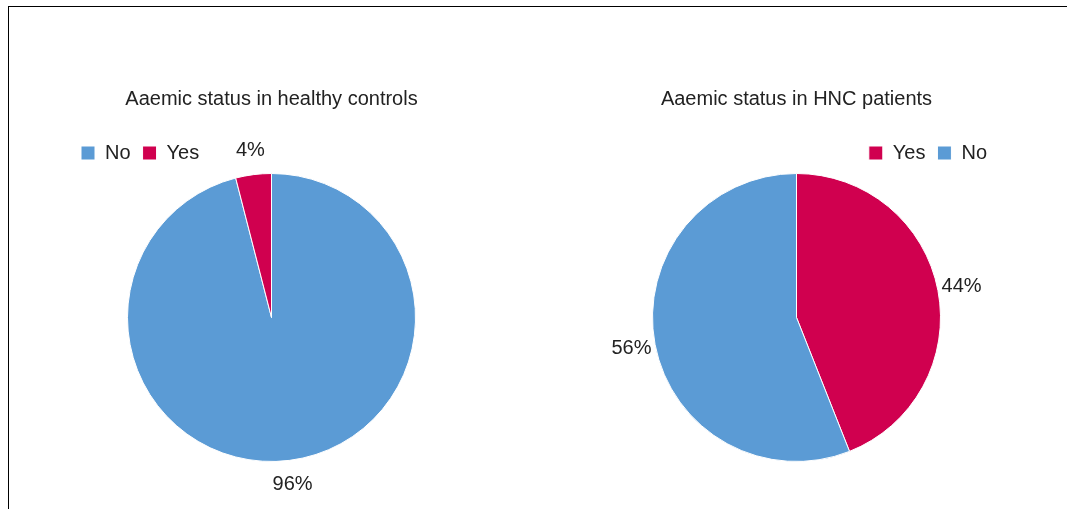  I want to click on chart-title: Aaemic status in healthy controls, so click(271, 97).